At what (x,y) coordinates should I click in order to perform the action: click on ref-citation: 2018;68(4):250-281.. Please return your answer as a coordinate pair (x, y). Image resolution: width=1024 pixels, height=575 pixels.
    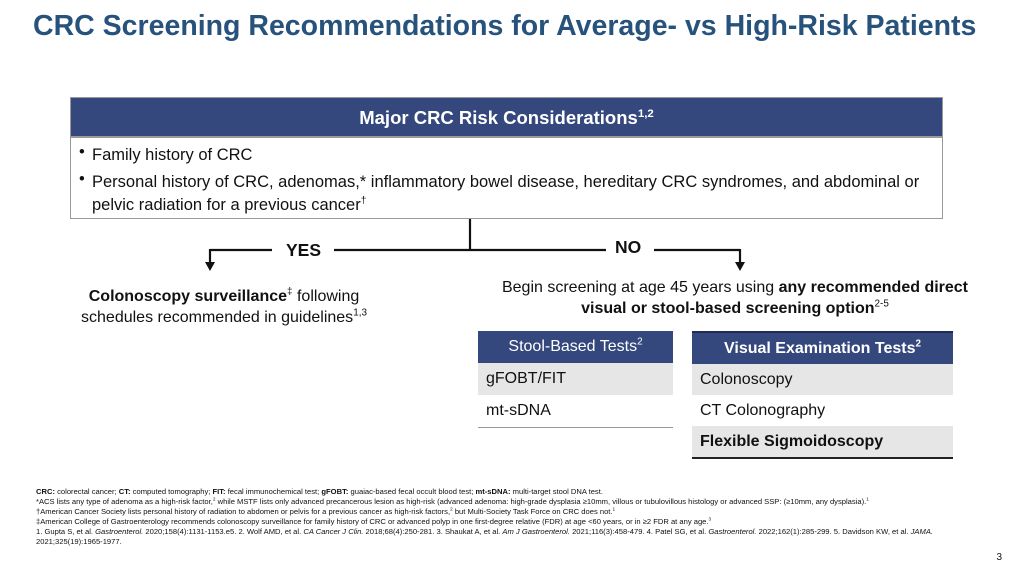
    Looking at the image, I should click on (400, 531).